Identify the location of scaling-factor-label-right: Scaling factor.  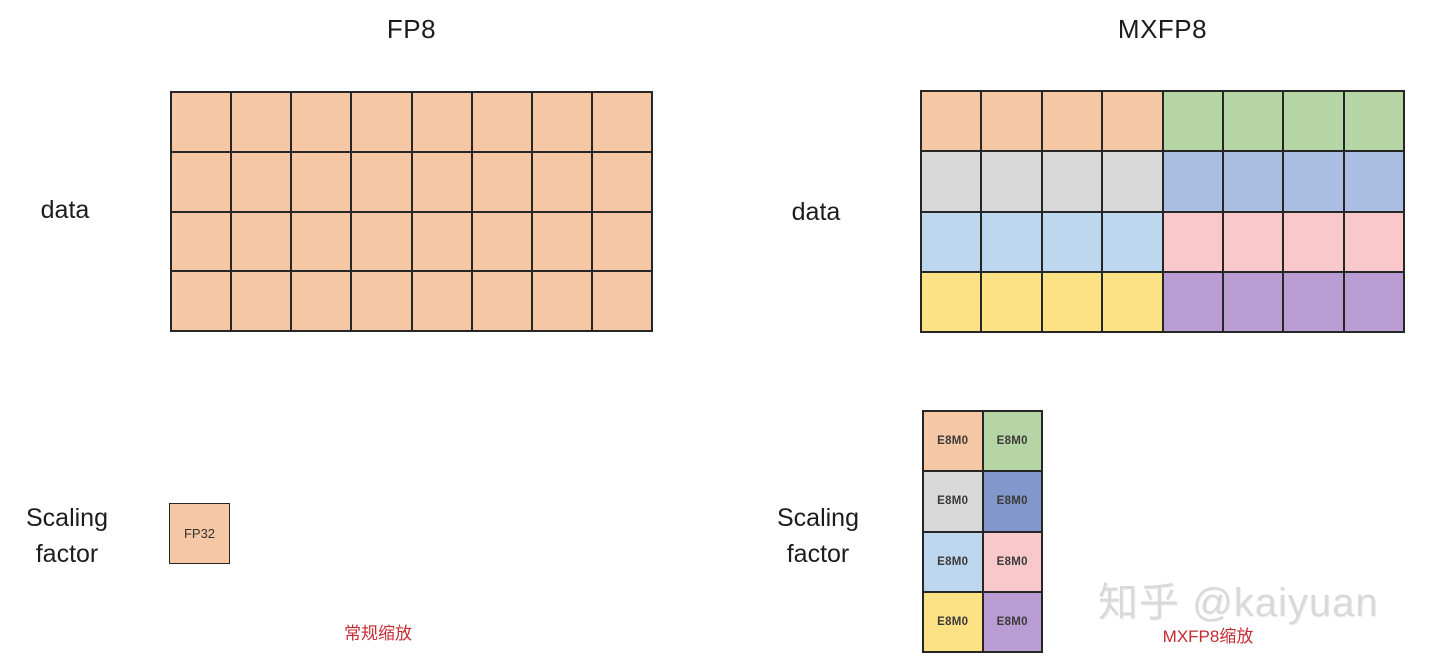
(818, 536).